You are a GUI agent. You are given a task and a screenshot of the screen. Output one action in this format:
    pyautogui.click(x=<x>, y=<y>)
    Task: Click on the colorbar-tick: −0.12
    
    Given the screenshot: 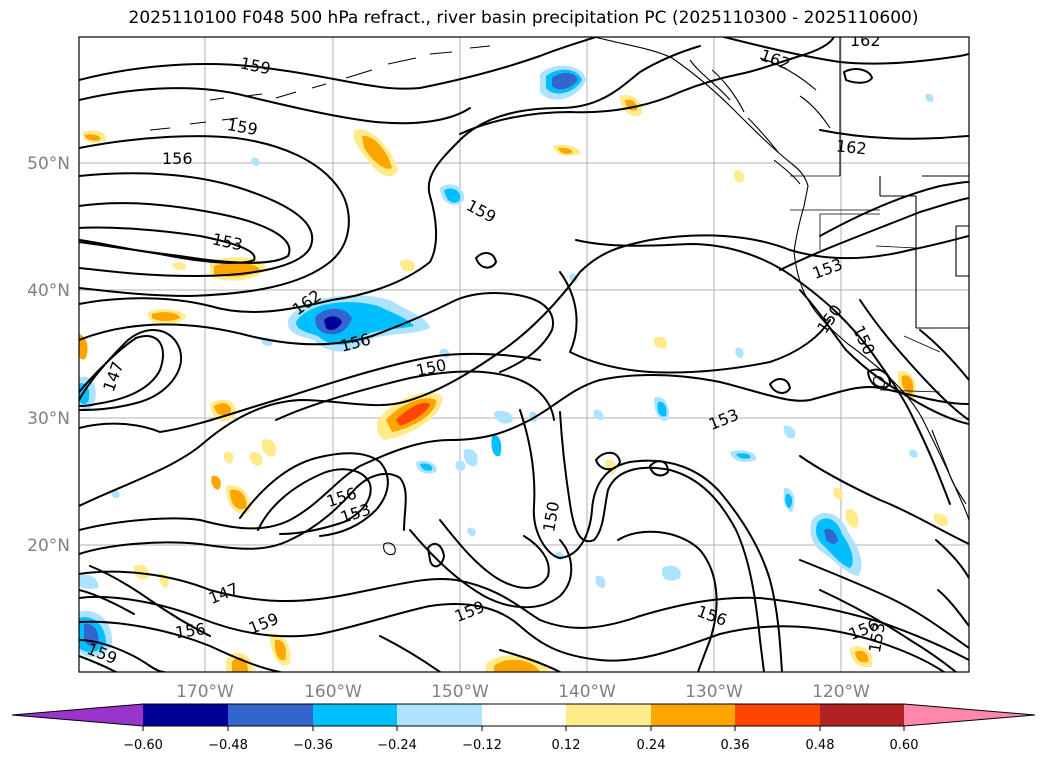 What is the action you would take?
    pyautogui.click(x=482, y=745)
    